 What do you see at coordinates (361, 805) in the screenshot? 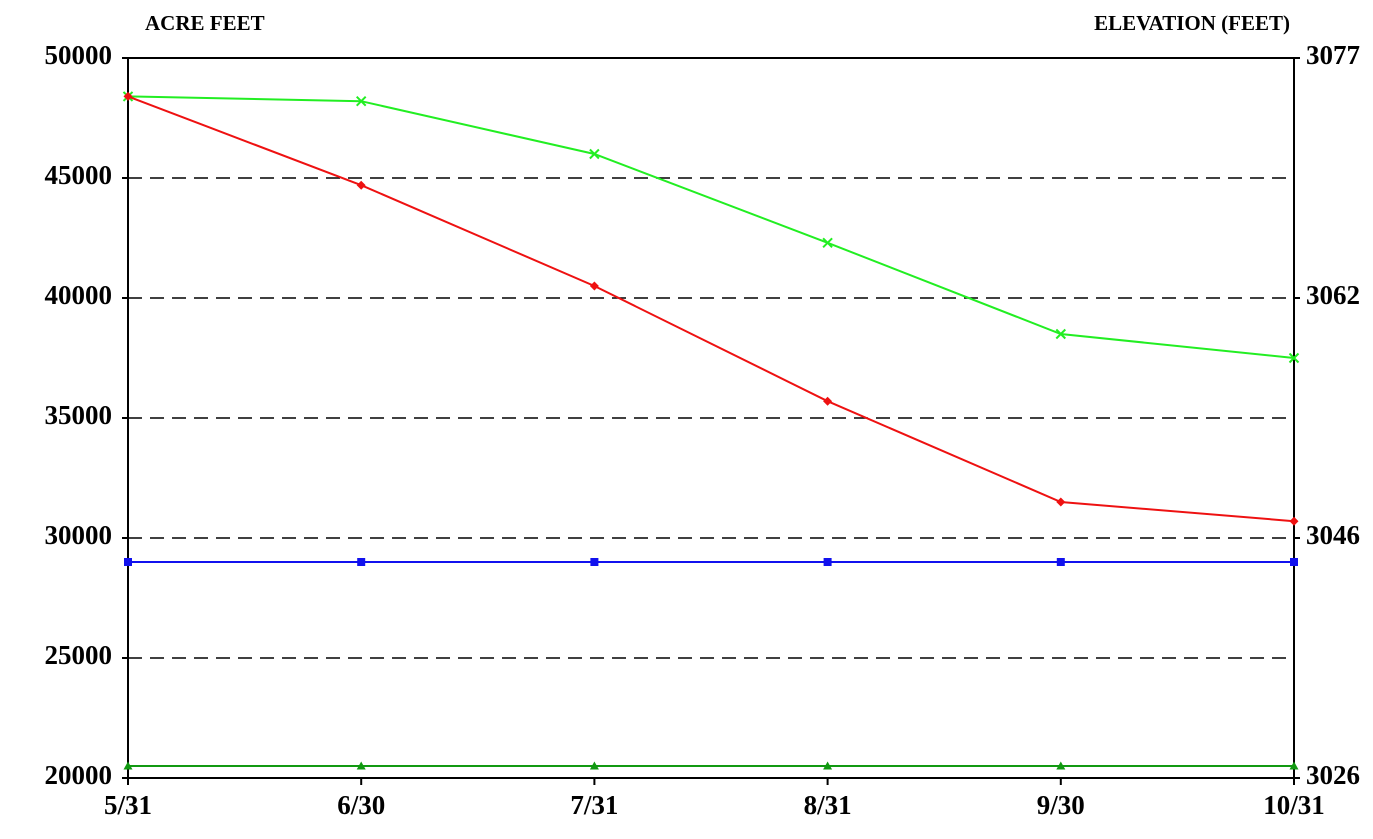
I see `x-tick-label: 6/30` at bounding box center [361, 805].